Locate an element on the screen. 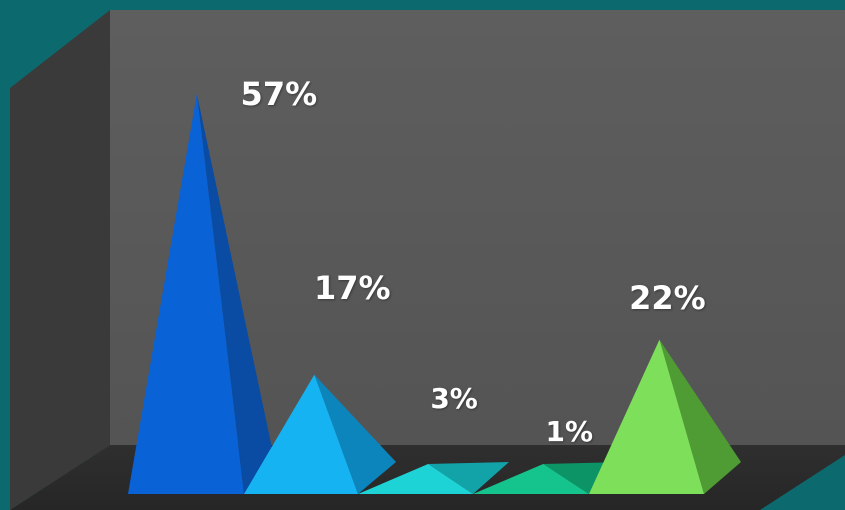 The height and width of the screenshot is (510, 845). side-wall is located at coordinates (60, 260).